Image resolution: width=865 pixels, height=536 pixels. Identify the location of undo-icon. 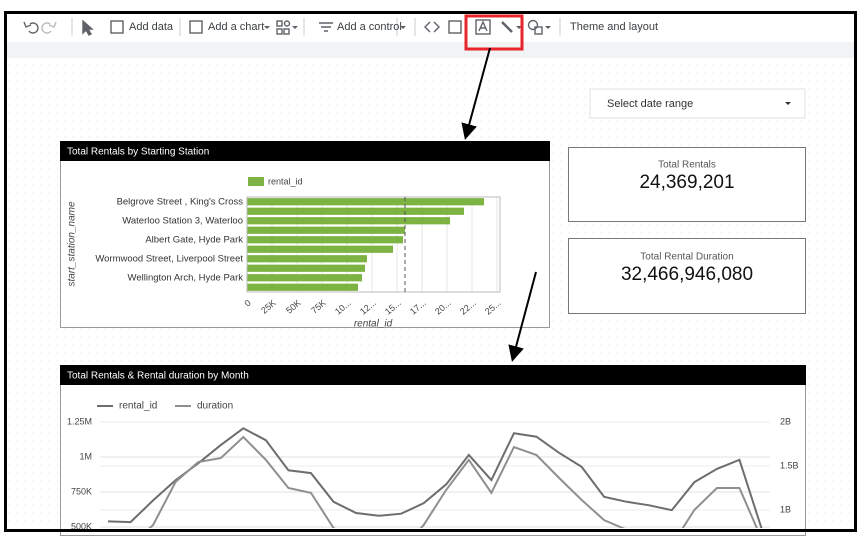
(31, 27).